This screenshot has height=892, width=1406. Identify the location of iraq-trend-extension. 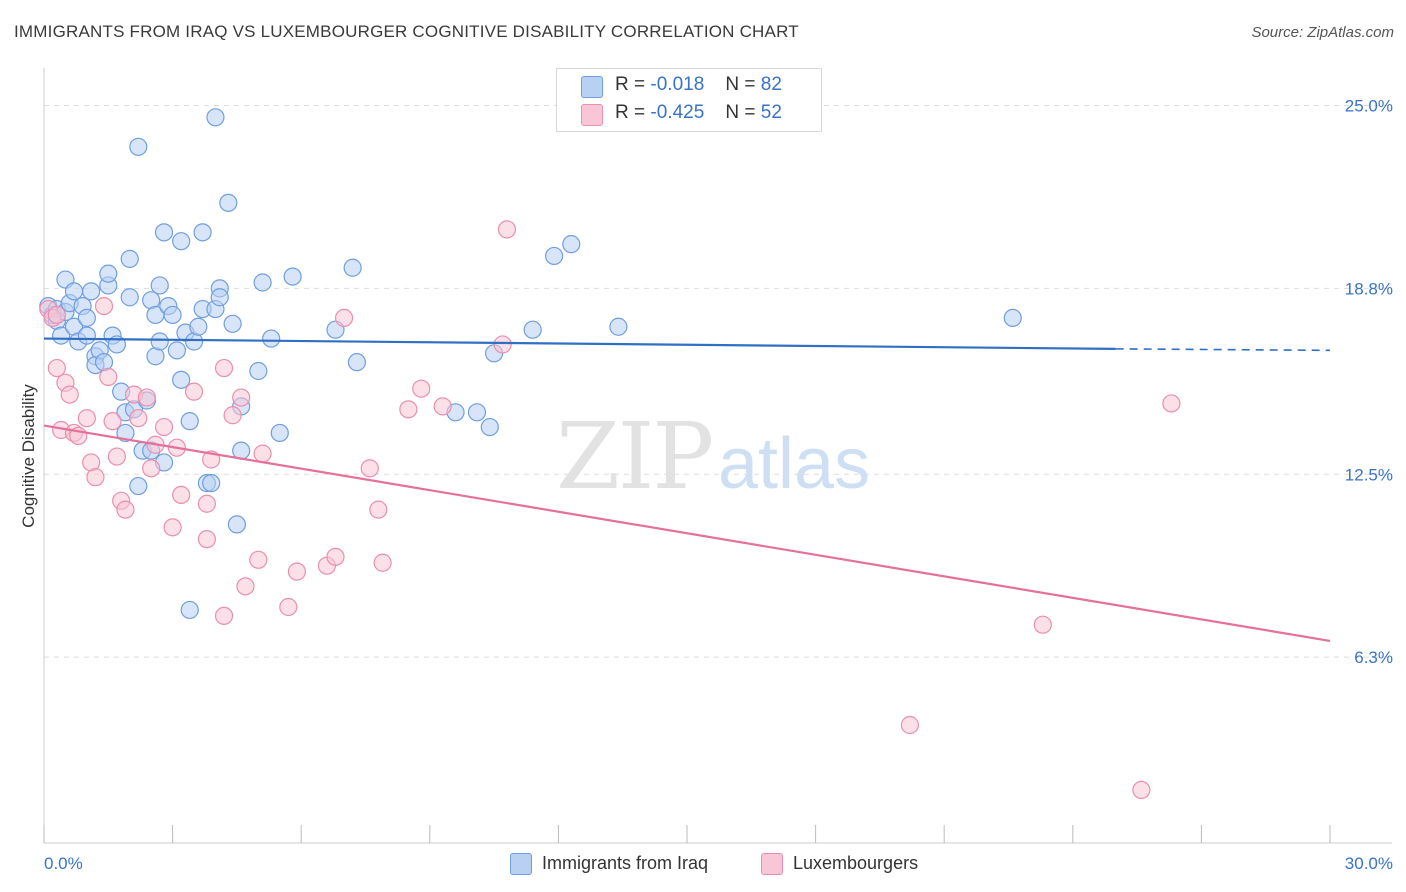
(1223, 350).